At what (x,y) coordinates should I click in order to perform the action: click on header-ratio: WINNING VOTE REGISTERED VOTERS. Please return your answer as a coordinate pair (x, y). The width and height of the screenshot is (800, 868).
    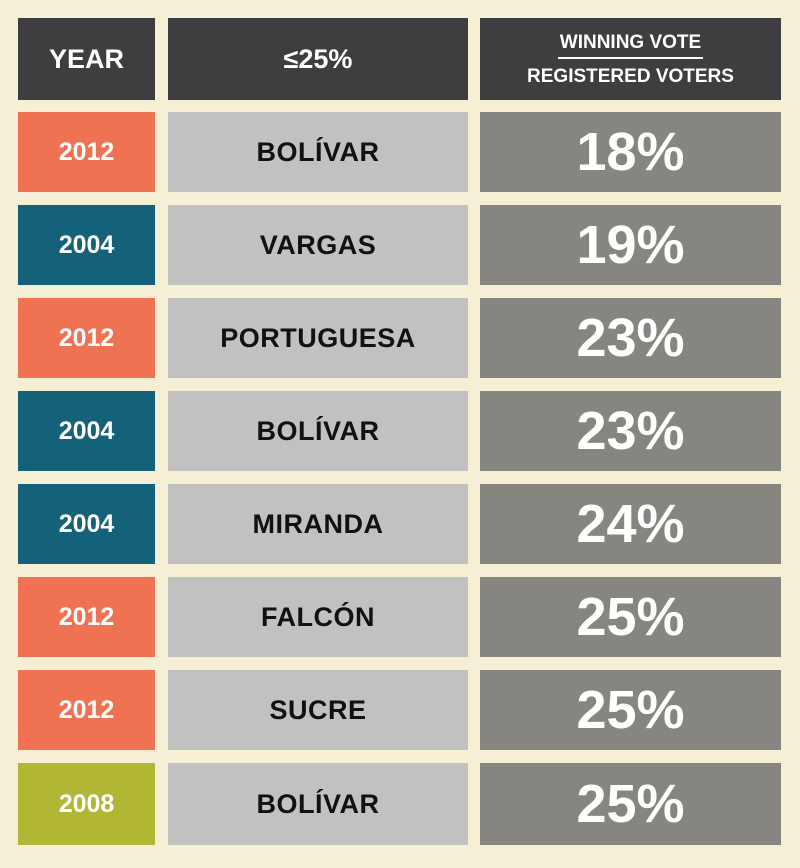
    Looking at the image, I should click on (630, 59).